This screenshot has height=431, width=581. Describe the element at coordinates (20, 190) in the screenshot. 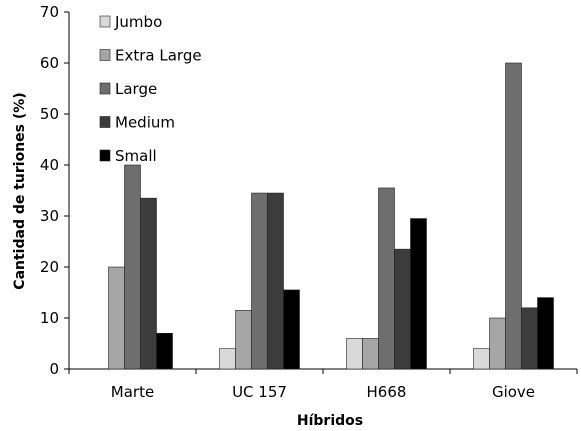

I see `y-axis-title: Cantidad de turiones (%)` at that location.